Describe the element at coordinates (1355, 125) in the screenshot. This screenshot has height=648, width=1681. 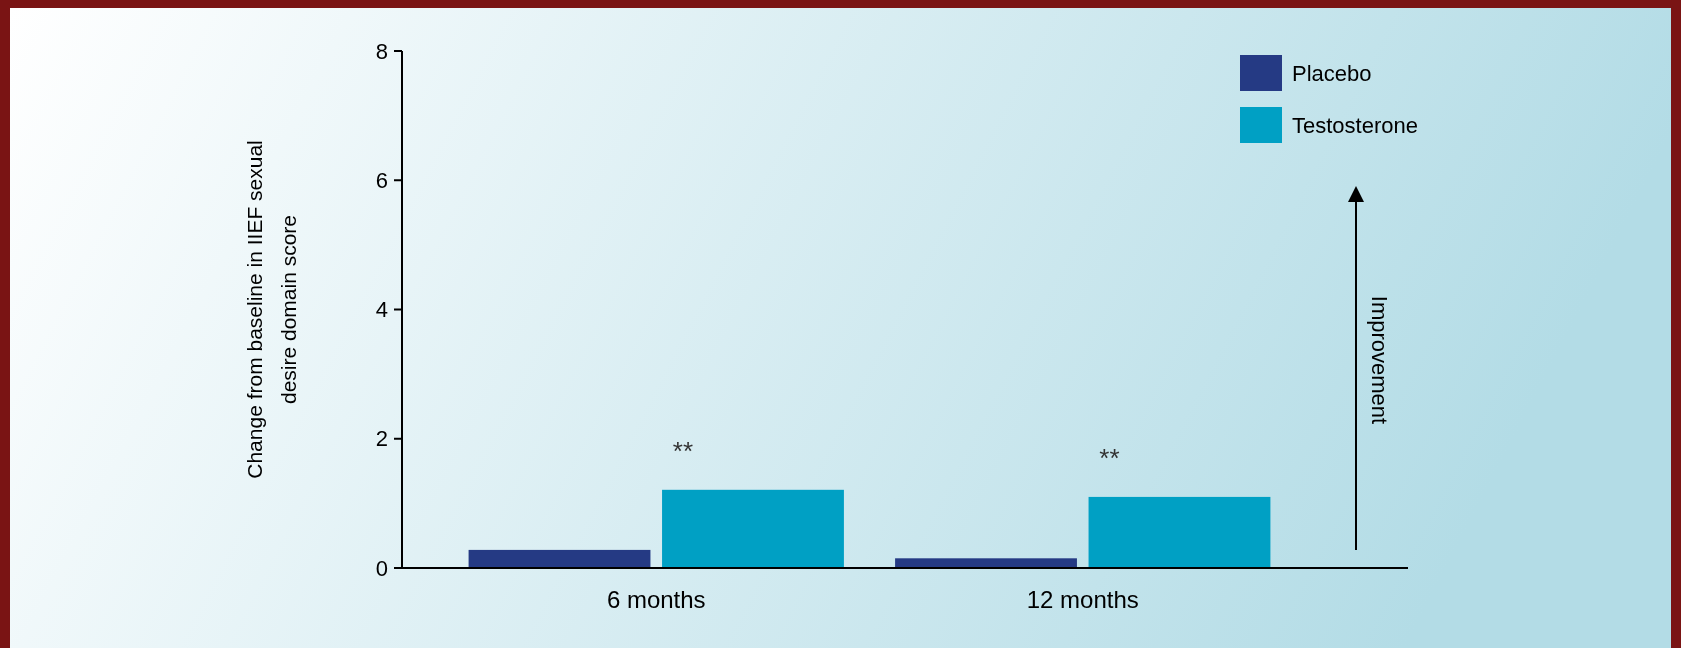
I see `legend-label: Testosterone` at that location.